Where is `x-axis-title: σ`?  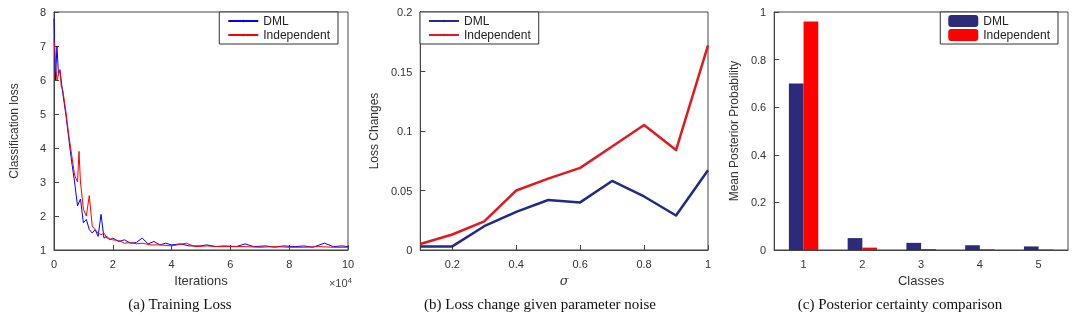
x-axis-title: σ is located at coordinates (564, 280).